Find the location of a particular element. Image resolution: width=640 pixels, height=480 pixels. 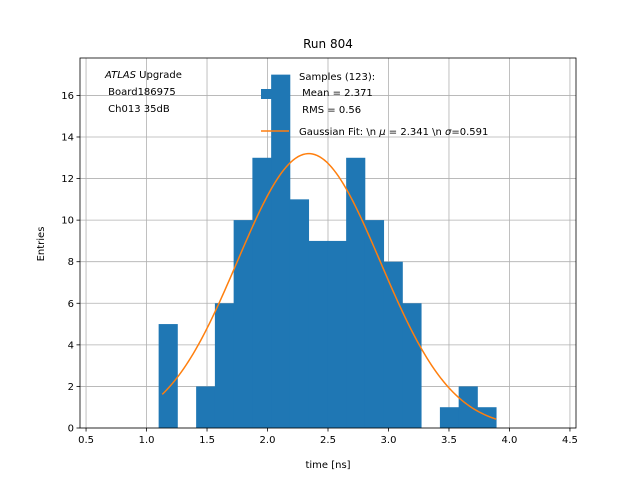

y-tick-label: 4 is located at coordinates (71, 345).